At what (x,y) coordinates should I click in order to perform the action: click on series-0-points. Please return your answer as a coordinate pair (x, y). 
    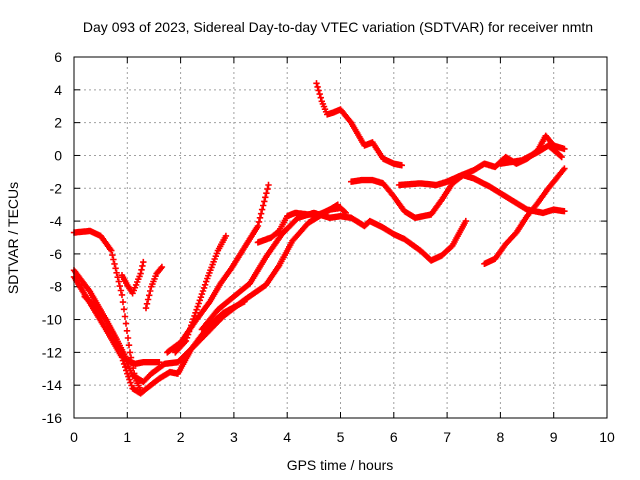
    Looking at the image, I should click on (107, 310).